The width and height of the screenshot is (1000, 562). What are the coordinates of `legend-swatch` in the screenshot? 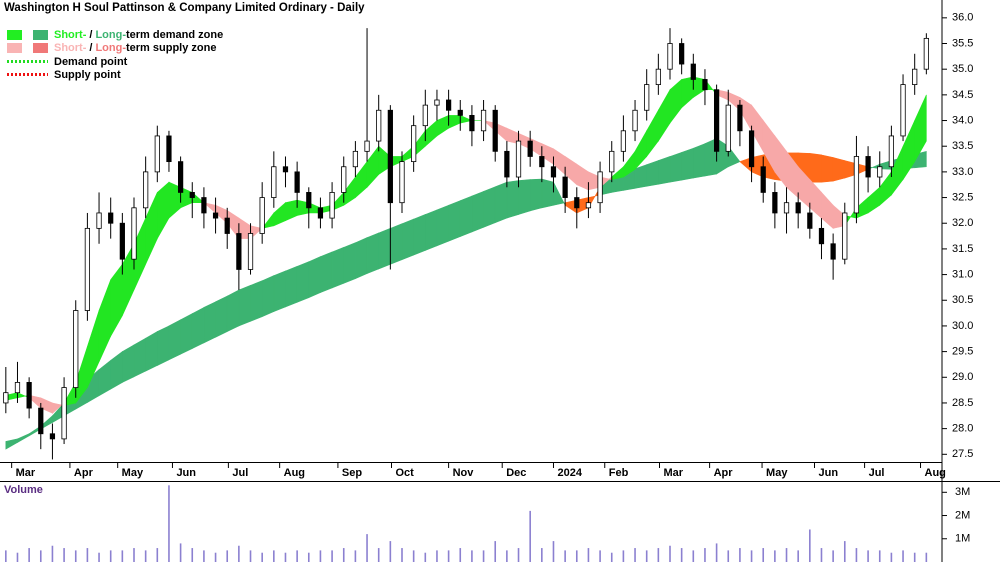 It's located at (40, 48).